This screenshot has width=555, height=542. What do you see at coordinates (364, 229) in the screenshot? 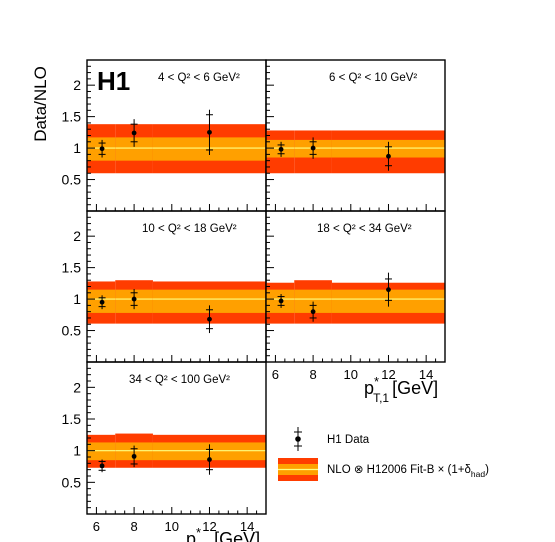
I see `panel-q2-label: 18 < Q² < 34 GeV²` at bounding box center [364, 229].